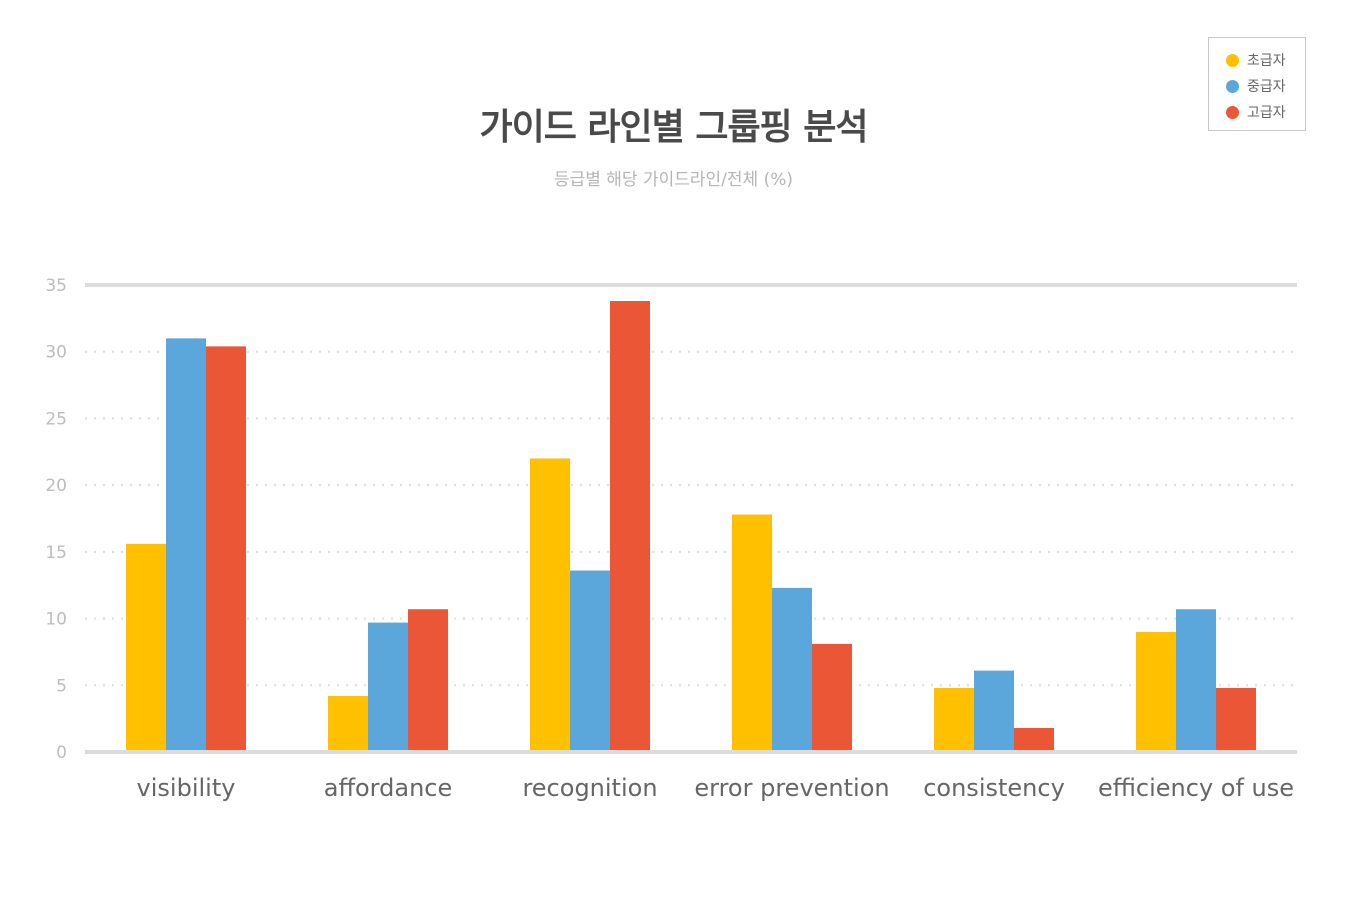  What do you see at coordinates (56, 353) in the screenshot?
I see `y-tick-label: 30` at bounding box center [56, 353].